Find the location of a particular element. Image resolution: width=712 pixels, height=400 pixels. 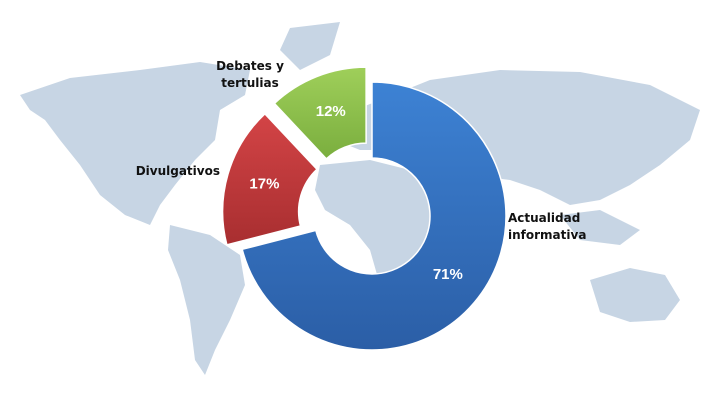

category-label: Debates y tertulias is located at coordinates (250, 74).